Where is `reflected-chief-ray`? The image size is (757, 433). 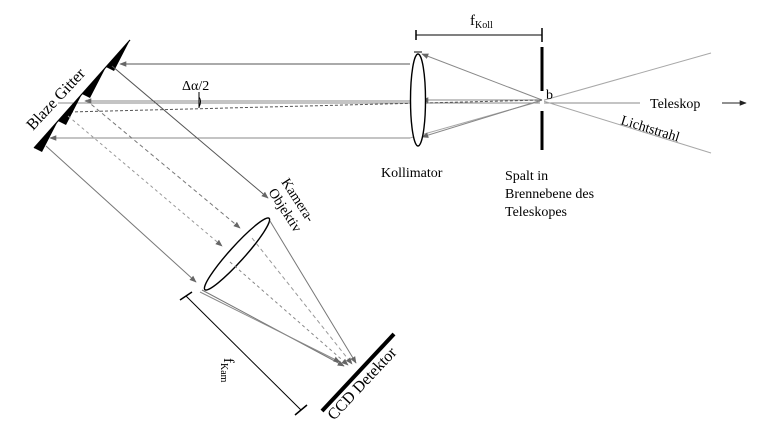 reflected-chief-ray is located at coordinates (306, 106).